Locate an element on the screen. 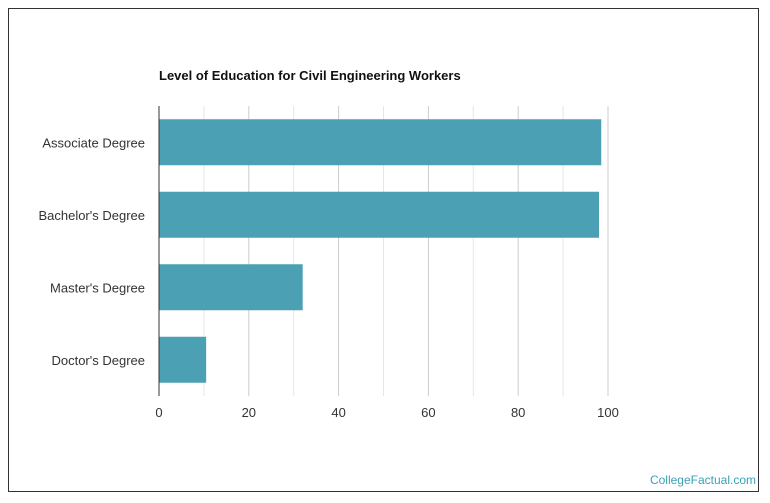 The height and width of the screenshot is (503, 770). x-tick-labels: 0 20 40 60 80 100 is located at coordinates (386, 412).